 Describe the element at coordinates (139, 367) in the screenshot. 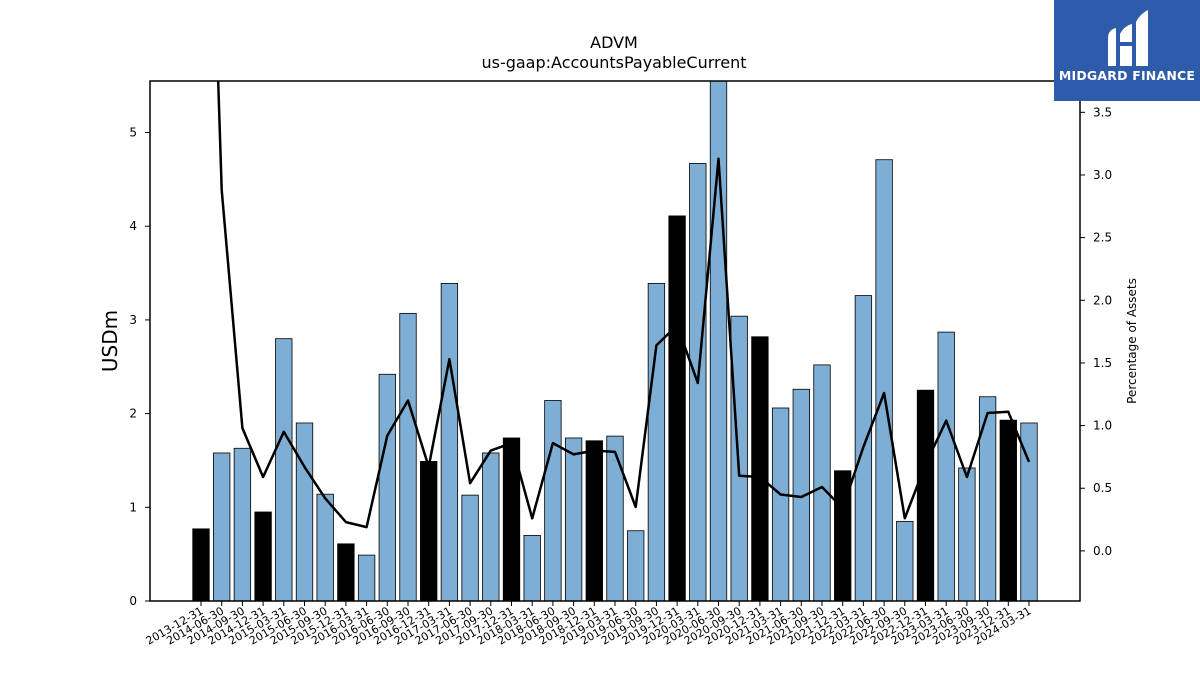

I see `y-axis-left: 0 1 2 3 4 5` at that location.